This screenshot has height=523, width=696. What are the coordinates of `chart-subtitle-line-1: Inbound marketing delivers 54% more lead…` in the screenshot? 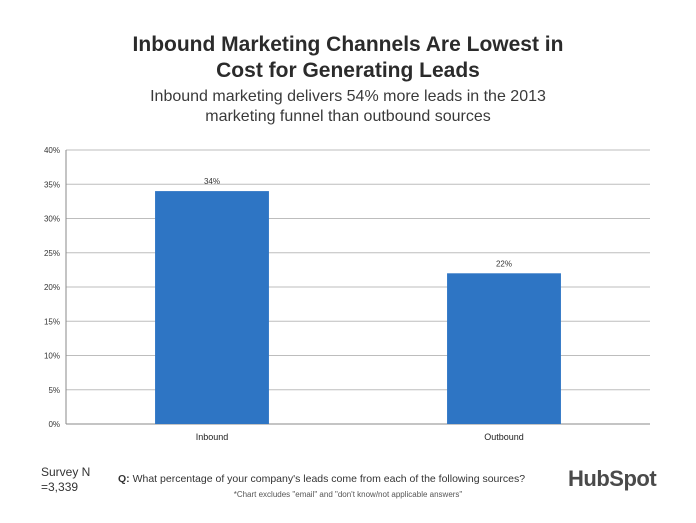 It's located at (348, 96).